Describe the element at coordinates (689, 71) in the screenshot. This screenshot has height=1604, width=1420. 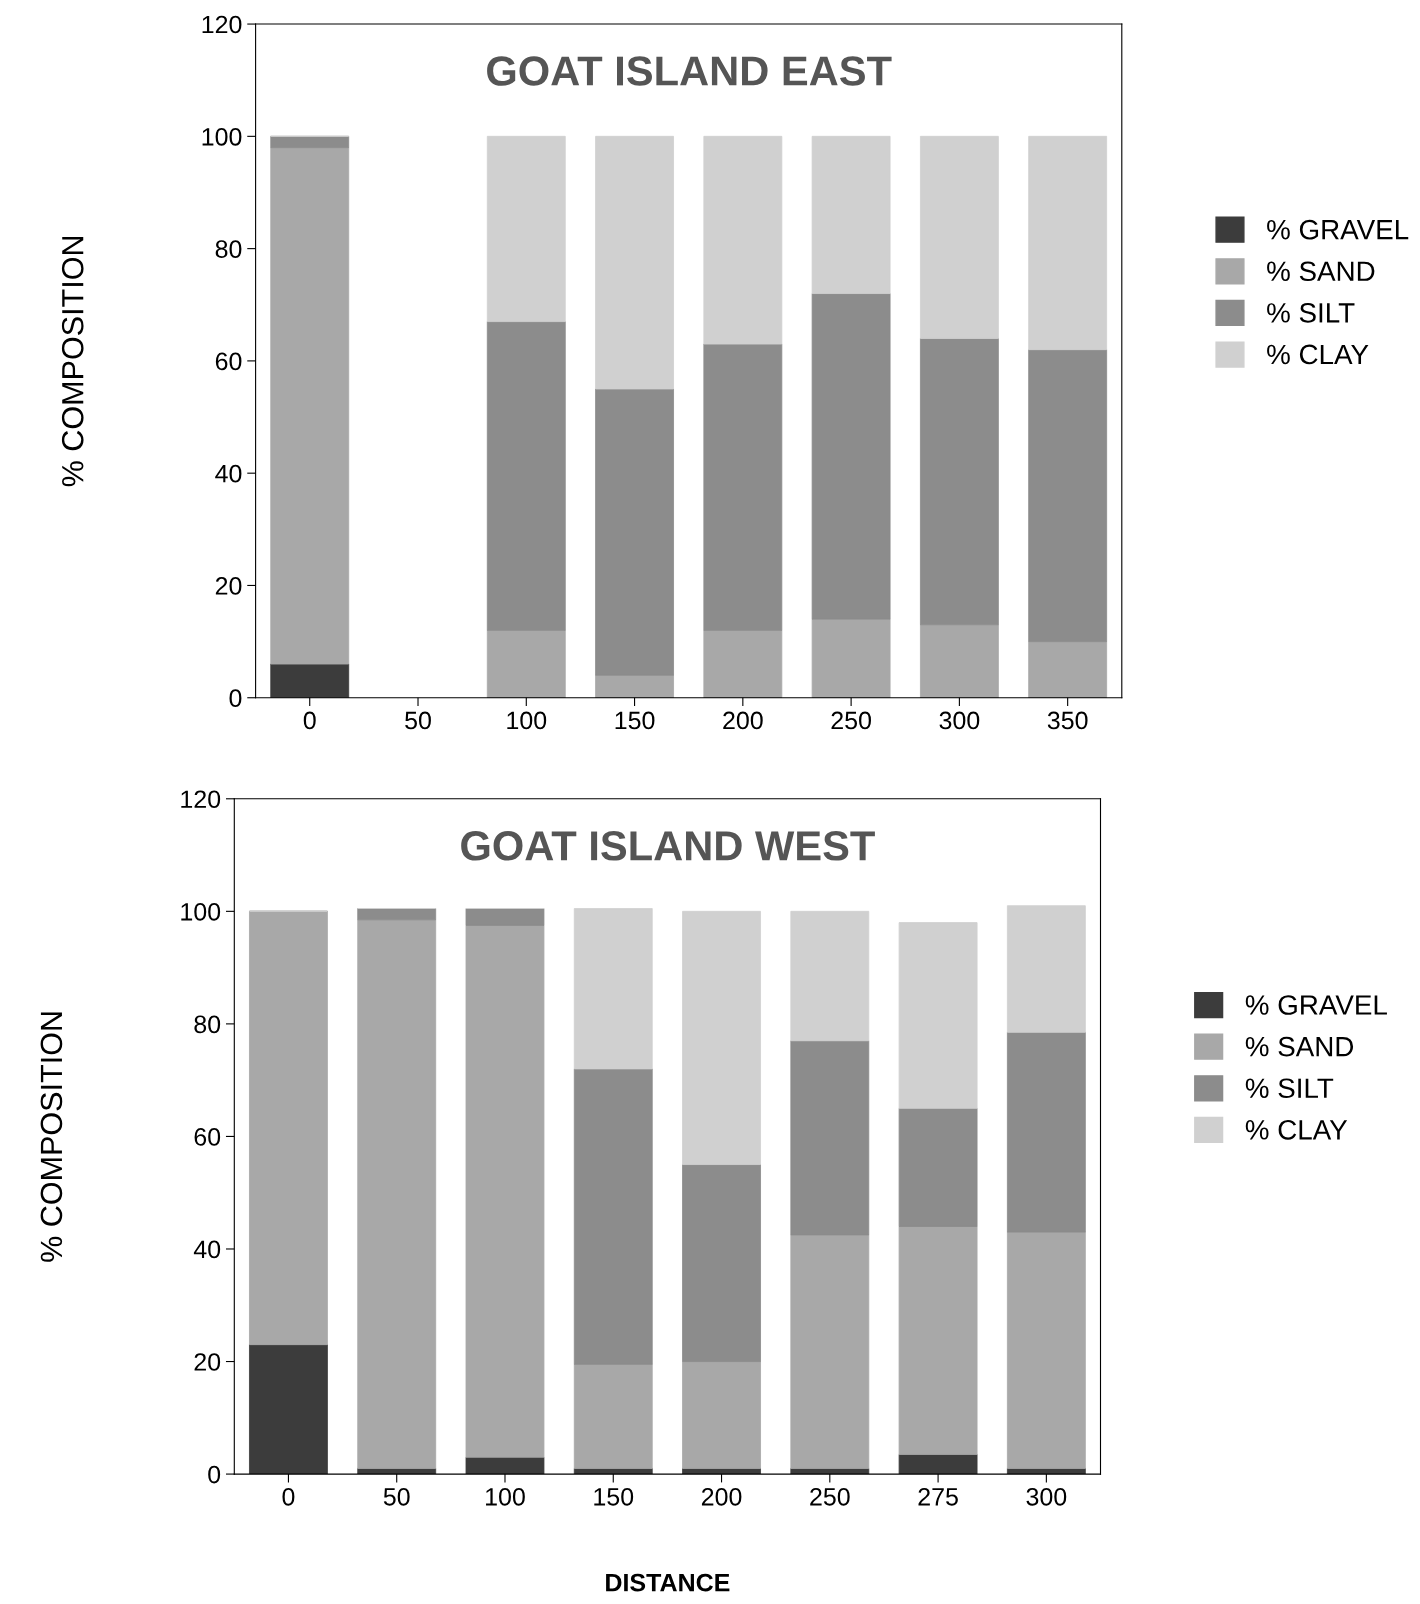
I see `text: GOAT ISLAND EAST` at that location.